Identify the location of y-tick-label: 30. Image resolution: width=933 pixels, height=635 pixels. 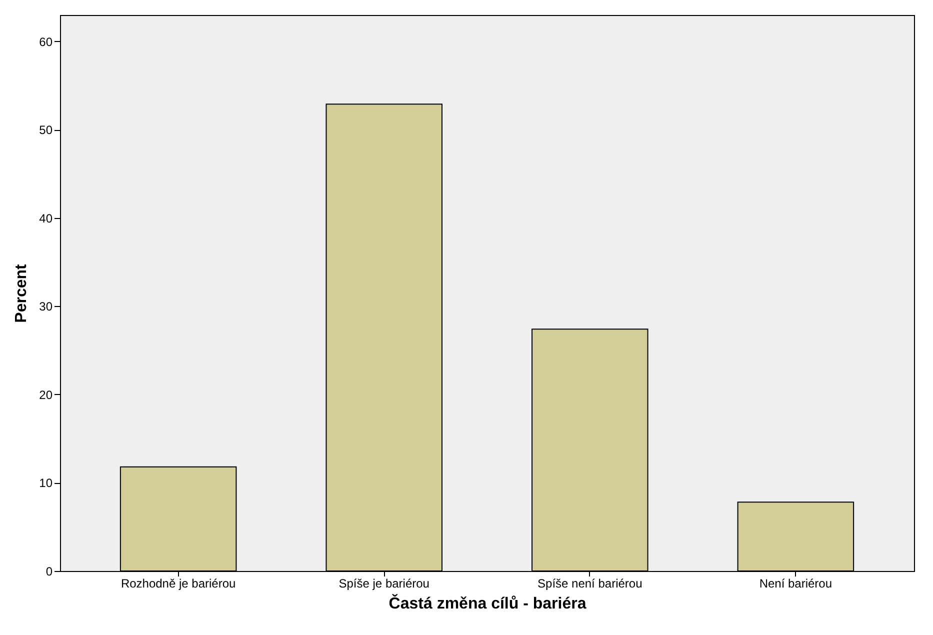
(46, 307).